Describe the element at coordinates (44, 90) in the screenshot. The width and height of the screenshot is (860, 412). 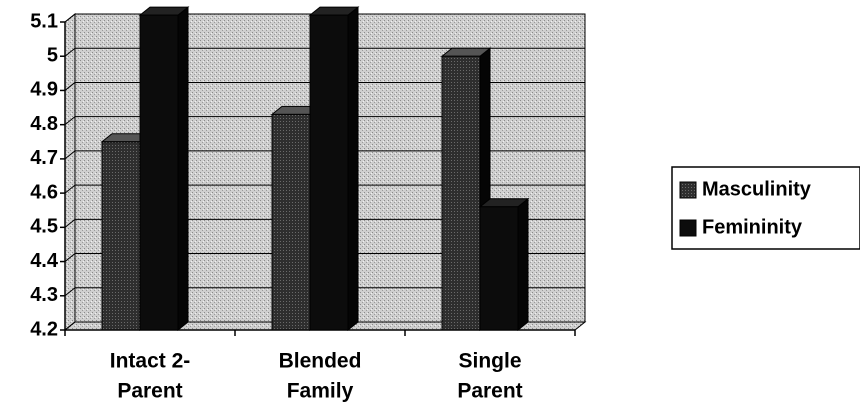
I see `y-tick-label: 4.9` at that location.